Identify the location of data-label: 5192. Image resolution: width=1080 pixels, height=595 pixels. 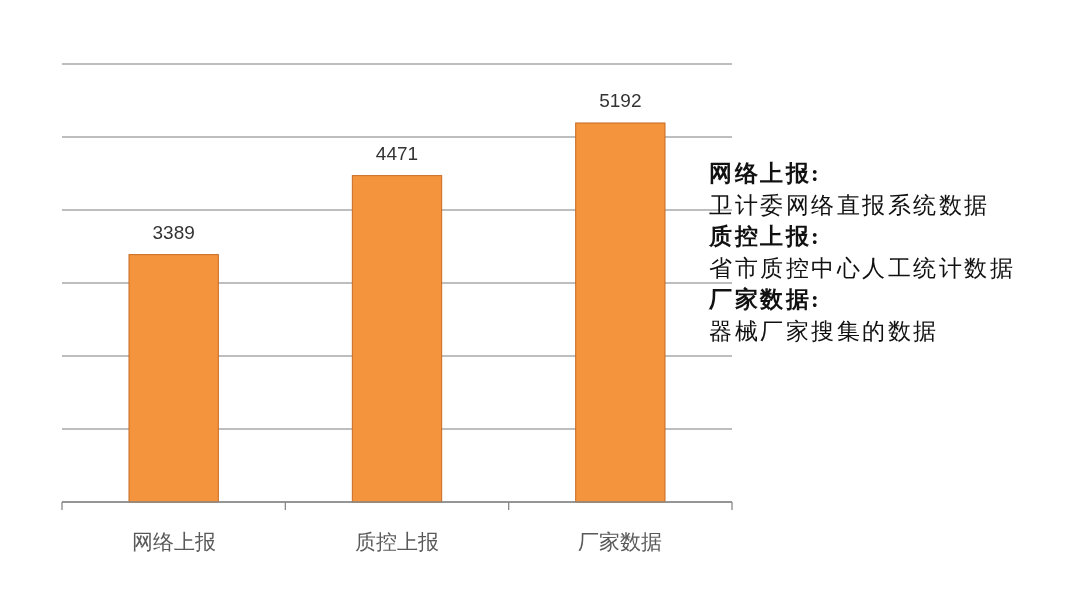
(620, 100).